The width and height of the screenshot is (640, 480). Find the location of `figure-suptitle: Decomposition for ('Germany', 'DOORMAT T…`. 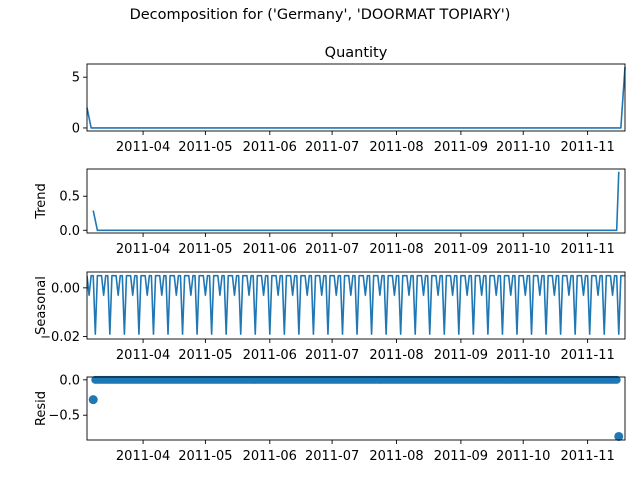

figure-suptitle: Decomposition for ('Germany', 'DOORMAT T… is located at coordinates (320, 15).